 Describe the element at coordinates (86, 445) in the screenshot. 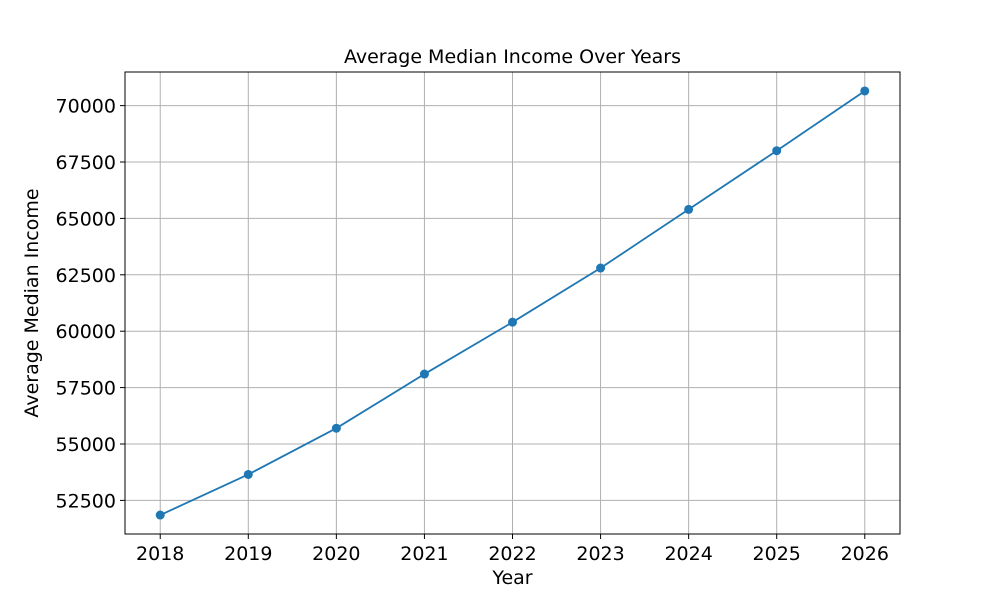

I see `y-tick-label: 55000` at that location.